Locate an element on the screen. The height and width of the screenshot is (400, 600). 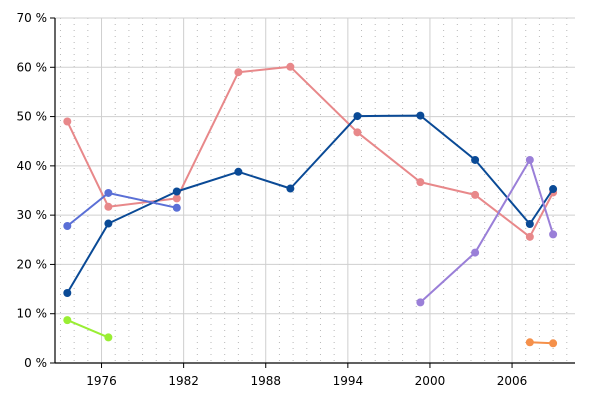
x-tick-label: 2000 is located at coordinates (430, 381).